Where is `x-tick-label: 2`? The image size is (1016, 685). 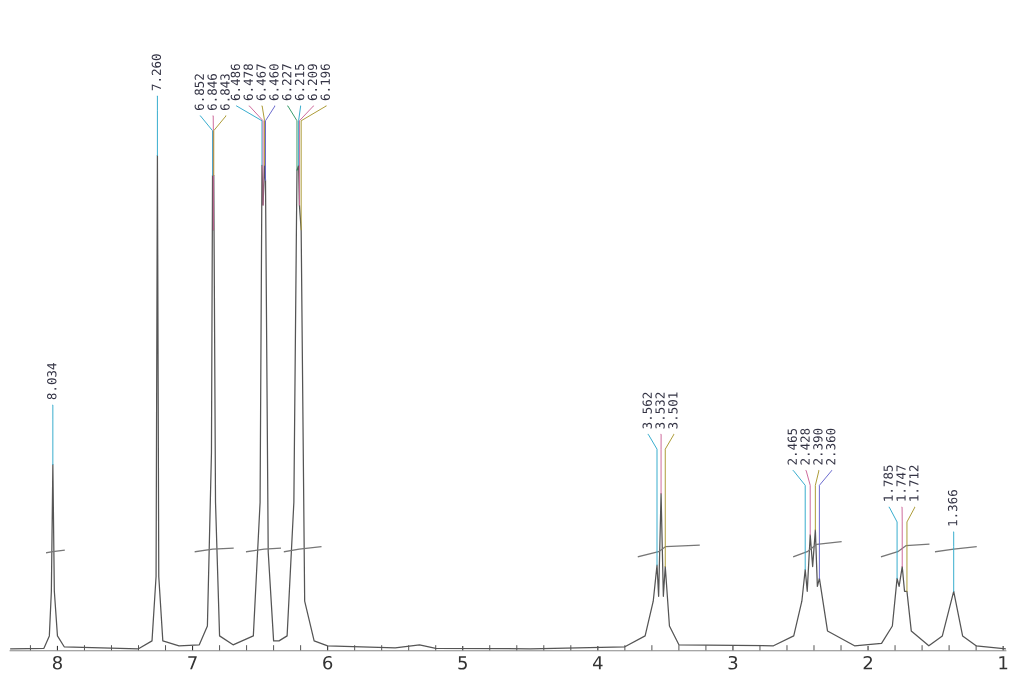 x-tick-label: 2 is located at coordinates (867, 662).